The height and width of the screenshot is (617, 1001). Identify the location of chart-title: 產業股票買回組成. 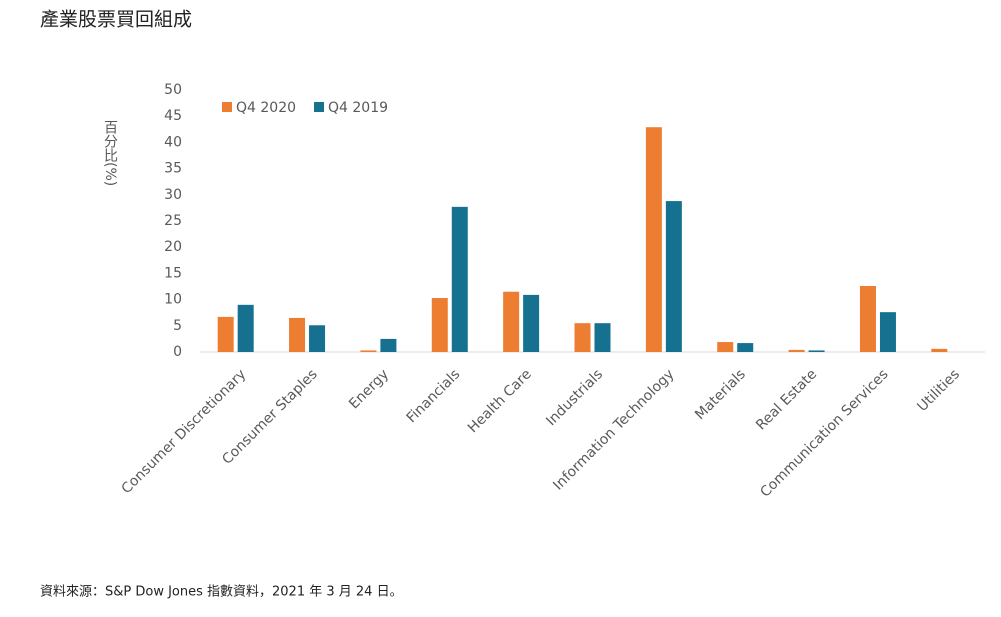
(116, 20).